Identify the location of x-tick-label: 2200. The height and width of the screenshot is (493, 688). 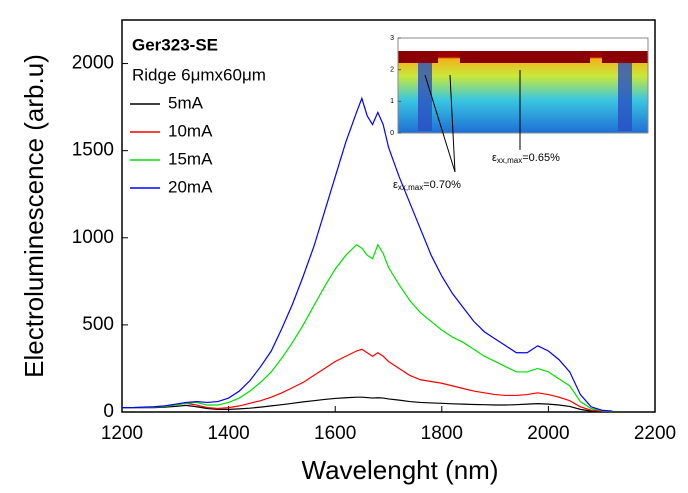
(655, 433).